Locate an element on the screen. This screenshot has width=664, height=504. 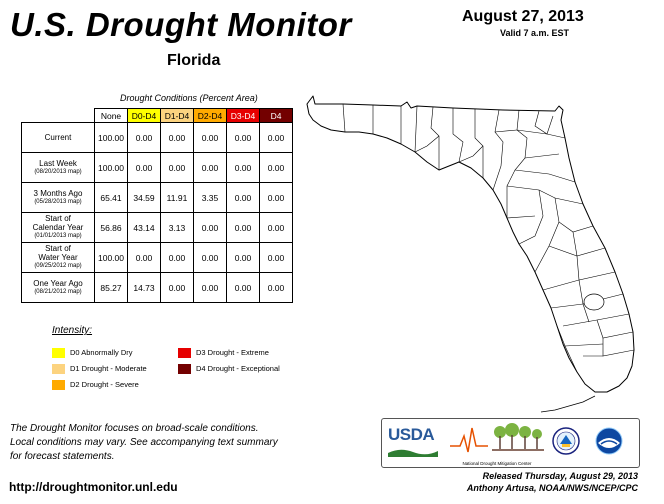
row-label: 3 Months Ago (05/28/2013 map) is located at coordinates (58, 197).